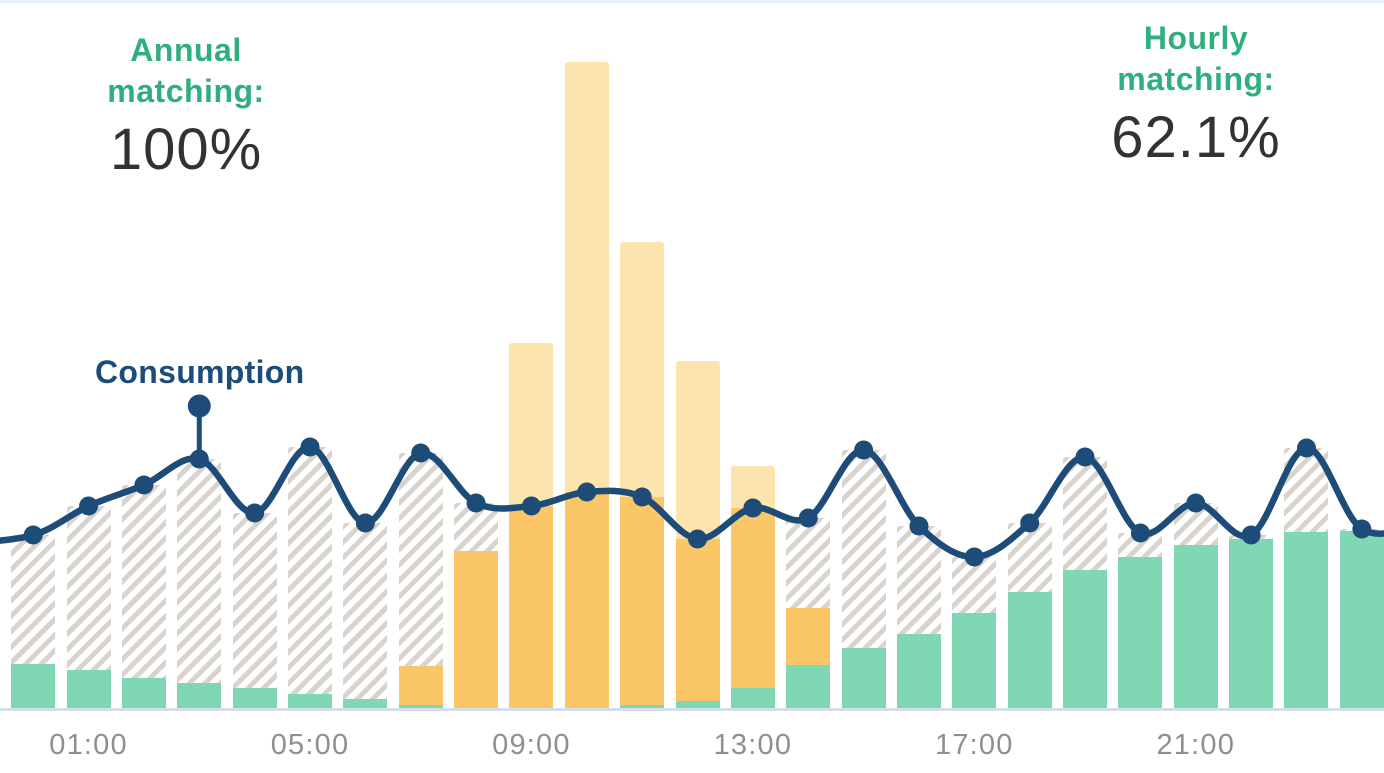 This screenshot has width=1384, height=773. What do you see at coordinates (1196, 38) in the screenshot?
I see `hourly-matching-label-line1: Hourly` at bounding box center [1196, 38].